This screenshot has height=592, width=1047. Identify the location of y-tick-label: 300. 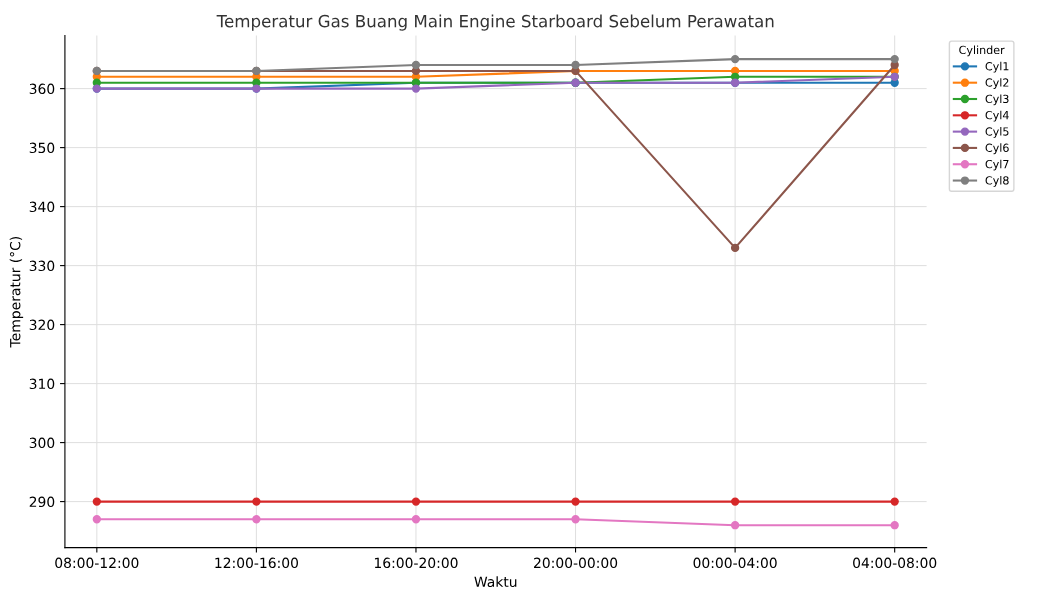
(42, 443).